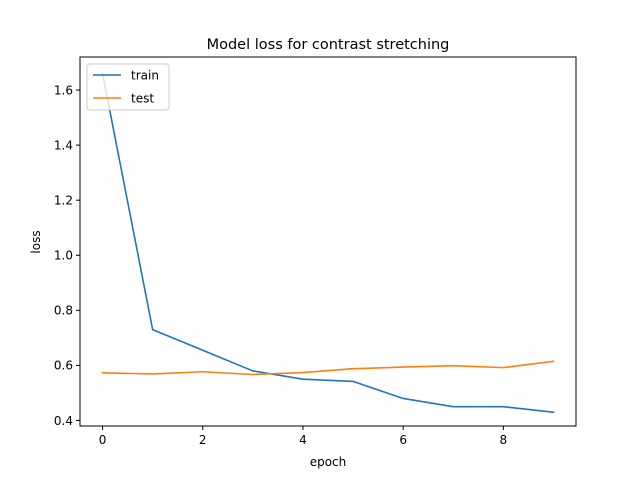 Image resolution: width=640 pixels, height=478 pixels. I want to click on chart-title: Model loss for contrast stretching, so click(328, 45).